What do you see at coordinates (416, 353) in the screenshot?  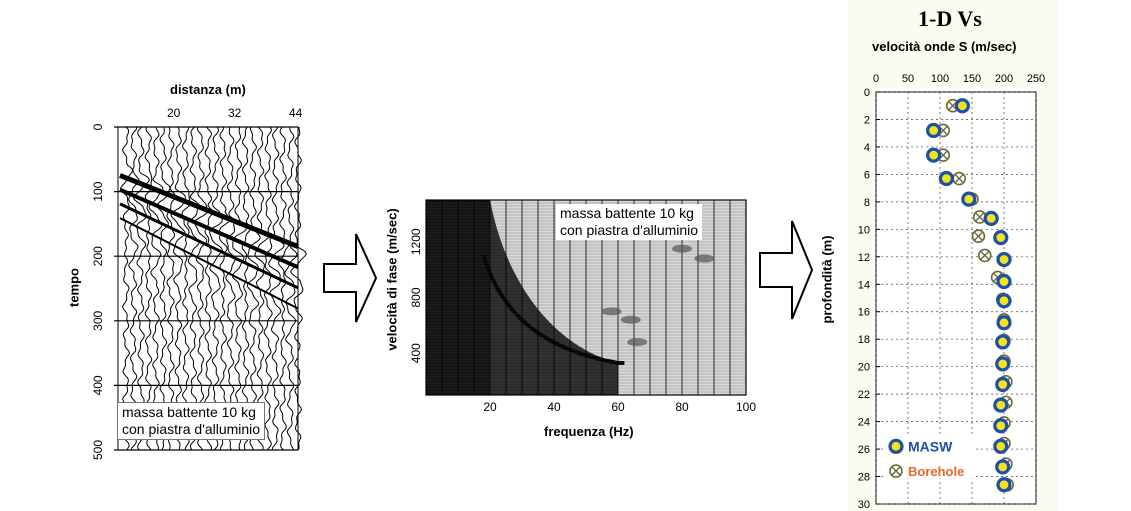 I see `dispersion-y-tick: 400` at bounding box center [416, 353].